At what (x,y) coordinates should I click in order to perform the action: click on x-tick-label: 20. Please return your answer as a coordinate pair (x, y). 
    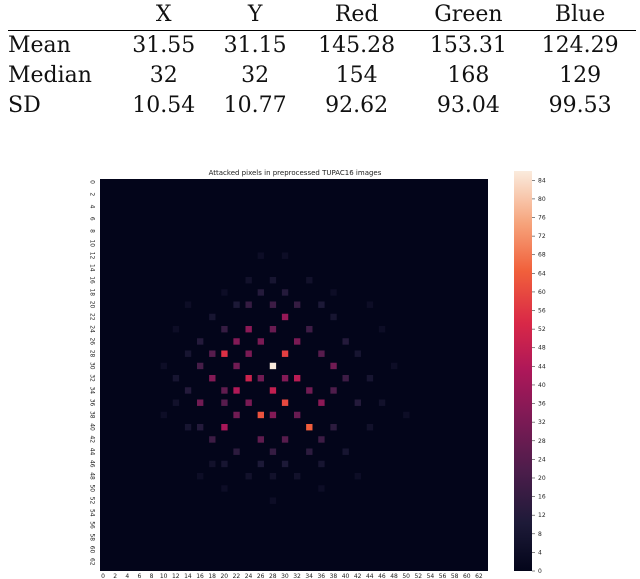
    Looking at the image, I should click on (224, 576).